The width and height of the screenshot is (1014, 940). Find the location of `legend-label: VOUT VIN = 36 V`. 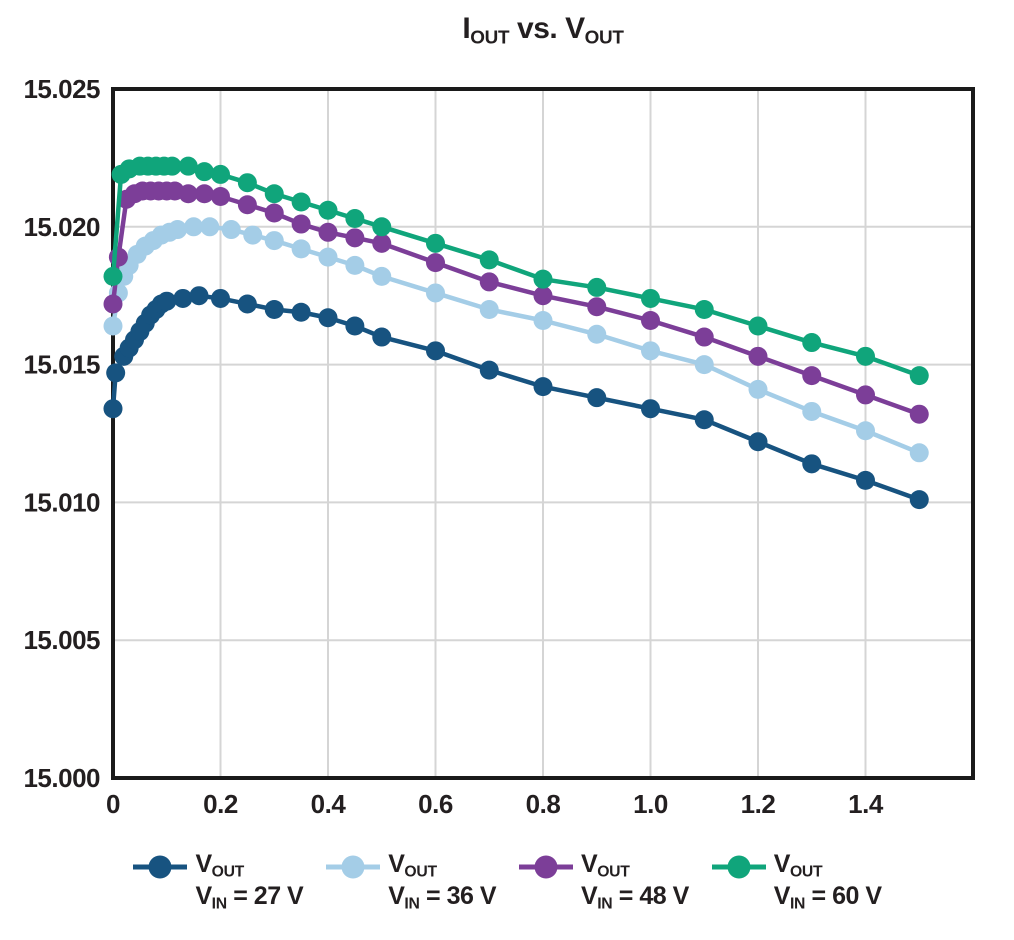

legend-label: VOUT VIN = 36 V is located at coordinates (442, 882).